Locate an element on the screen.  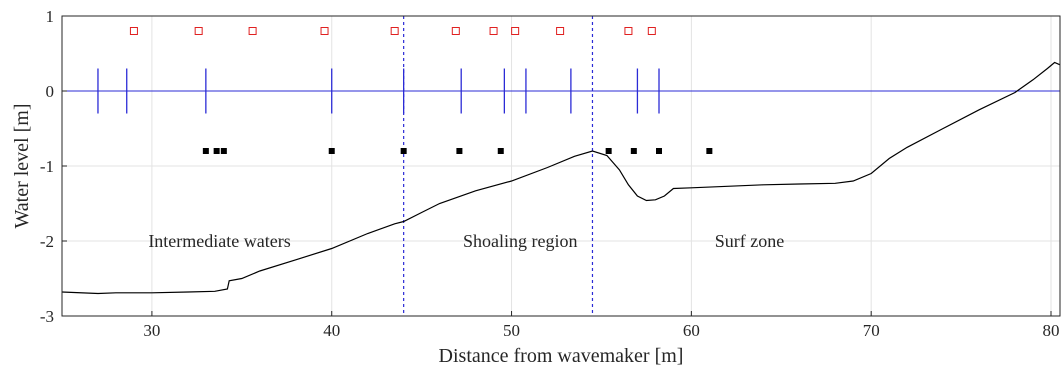
region-label: Shoaling region is located at coordinates (520, 241).